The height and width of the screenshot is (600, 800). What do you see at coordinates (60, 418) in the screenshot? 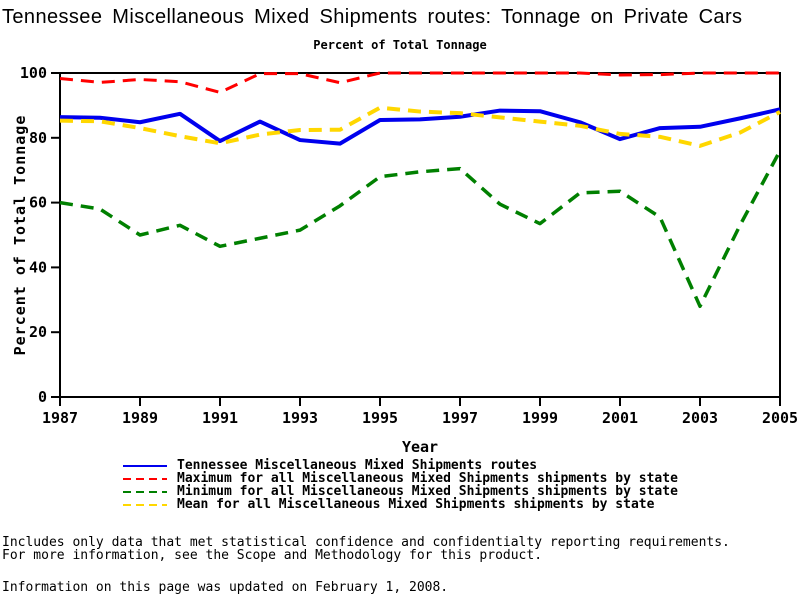
I see `x-tick-label: 1987` at bounding box center [60, 418].